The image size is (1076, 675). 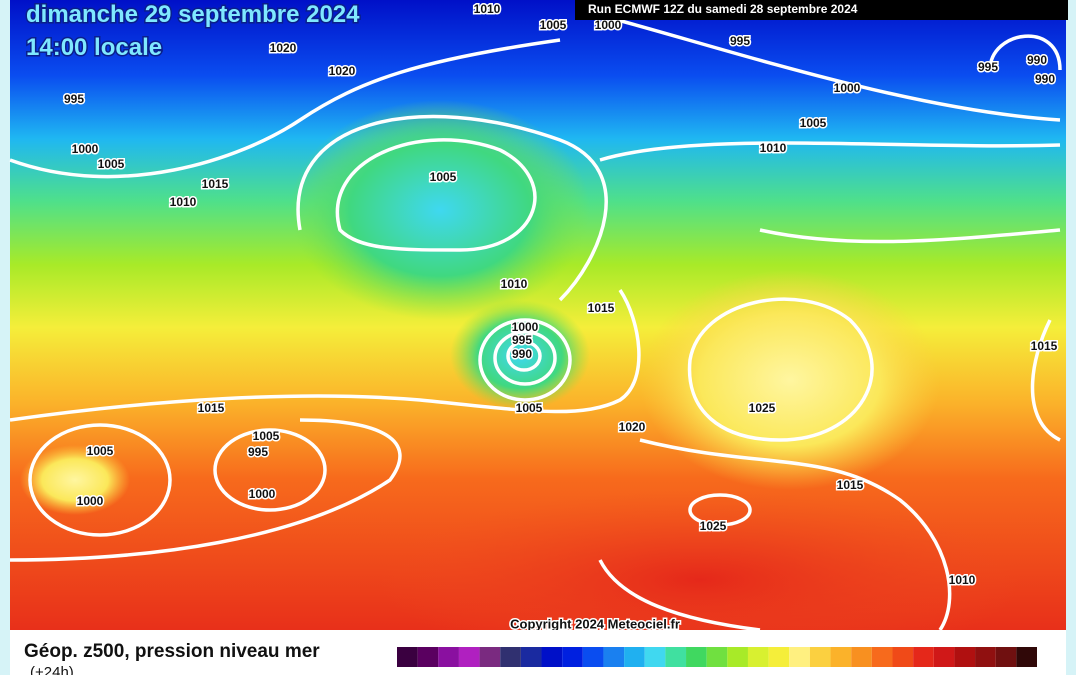 I want to click on legend-title: Géop. z500, pression niveau mer, so click(x=172, y=651).